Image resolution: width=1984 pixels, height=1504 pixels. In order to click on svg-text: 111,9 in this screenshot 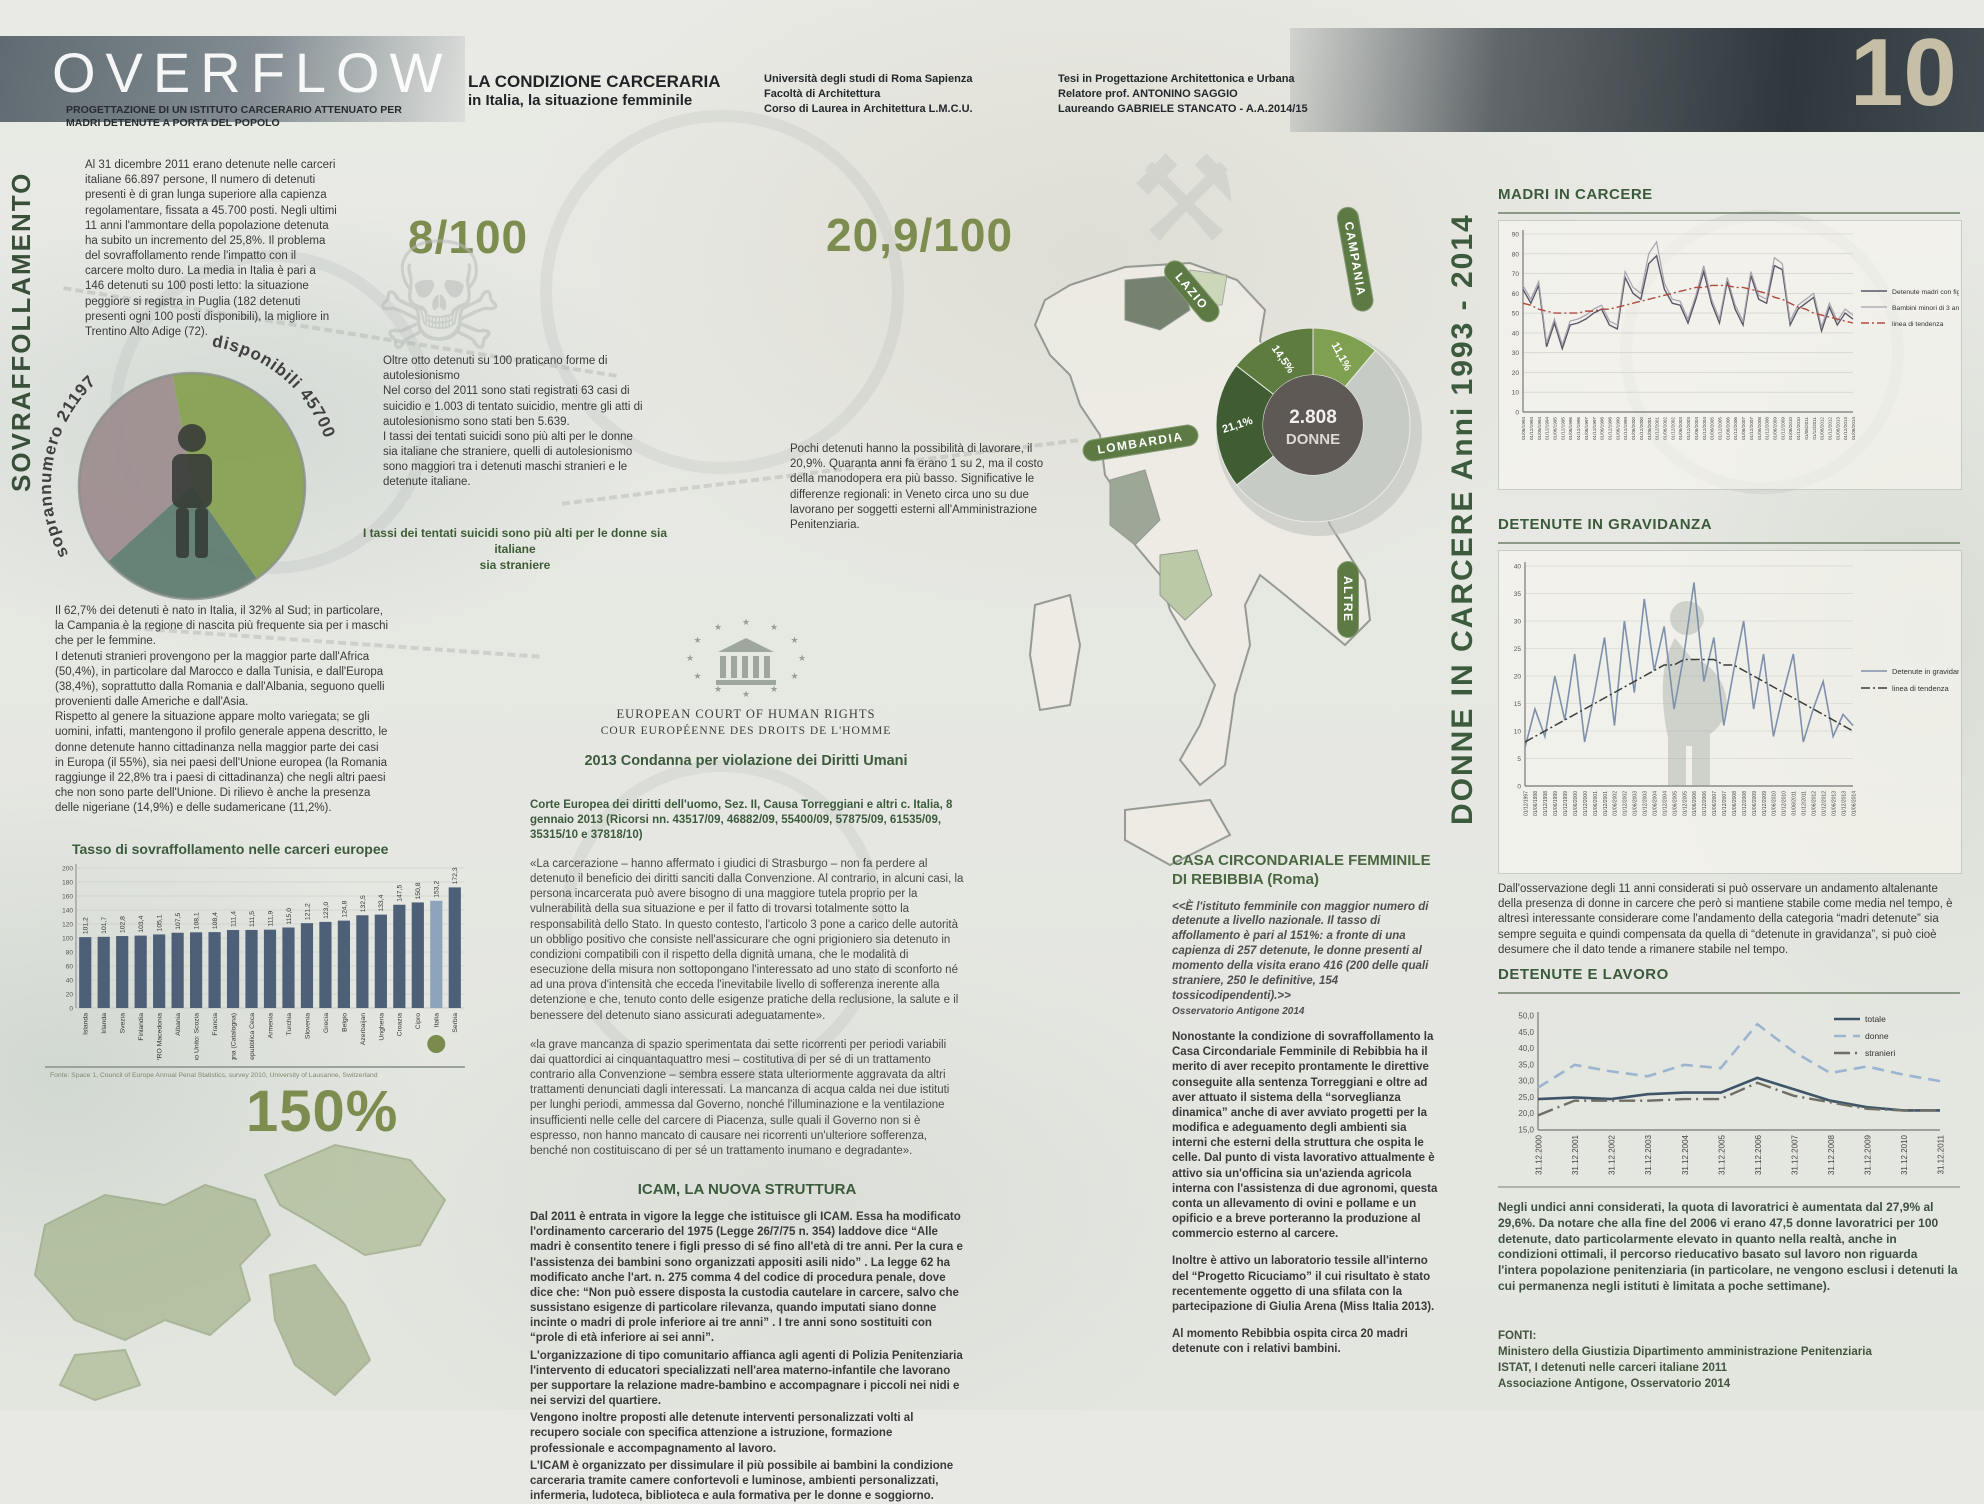, I will do `click(270, 918)`.